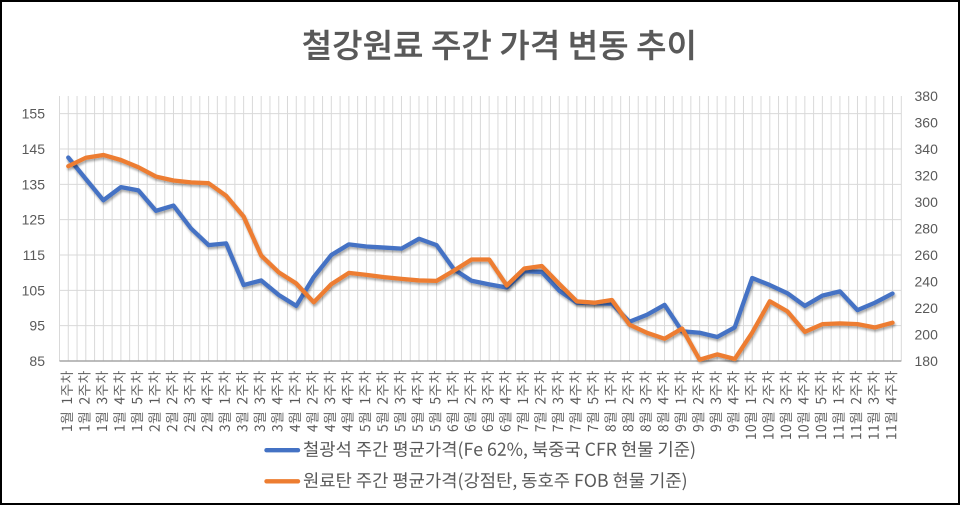 This screenshot has height=505, width=960. I want to click on svg-text: 105, so click(34, 290).